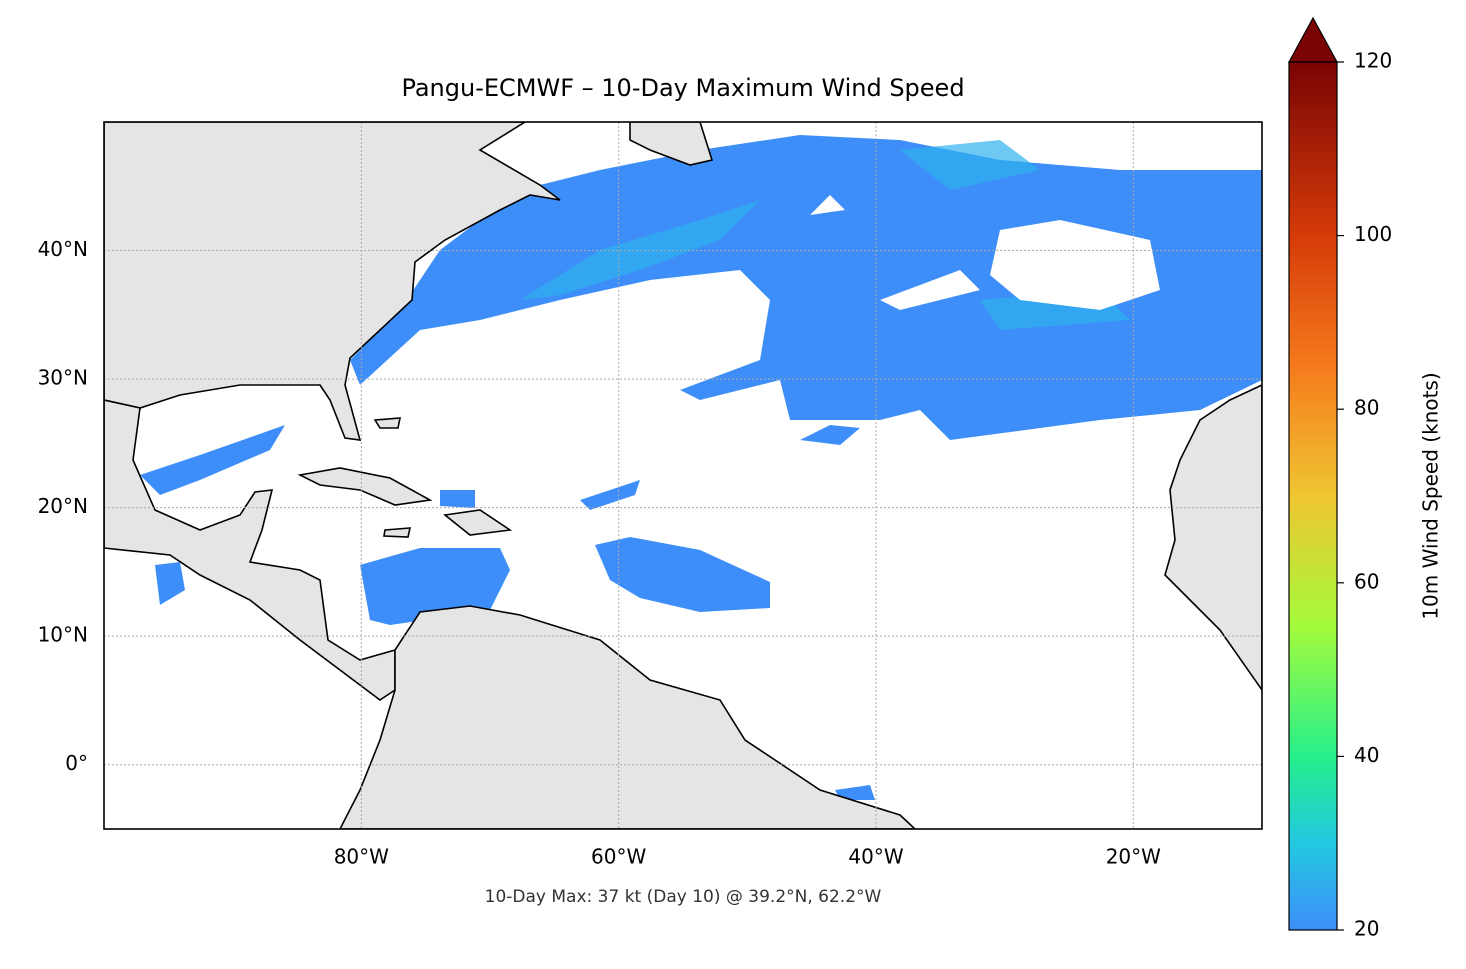 The height and width of the screenshot is (969, 1466). I want to click on y-tick-label: 10°N, so click(63, 635).